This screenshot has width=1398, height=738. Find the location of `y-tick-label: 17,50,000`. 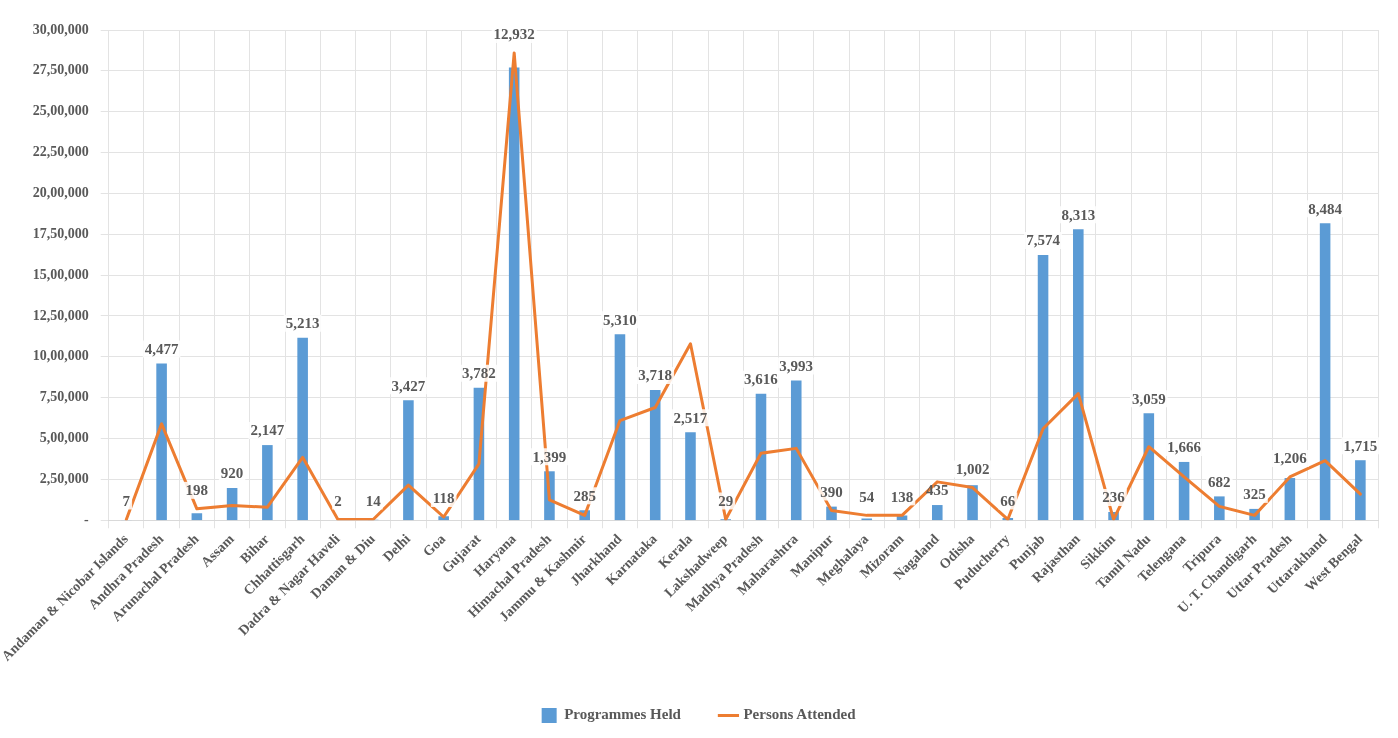

y-tick-label: 17,50,000 is located at coordinates (60, 233).